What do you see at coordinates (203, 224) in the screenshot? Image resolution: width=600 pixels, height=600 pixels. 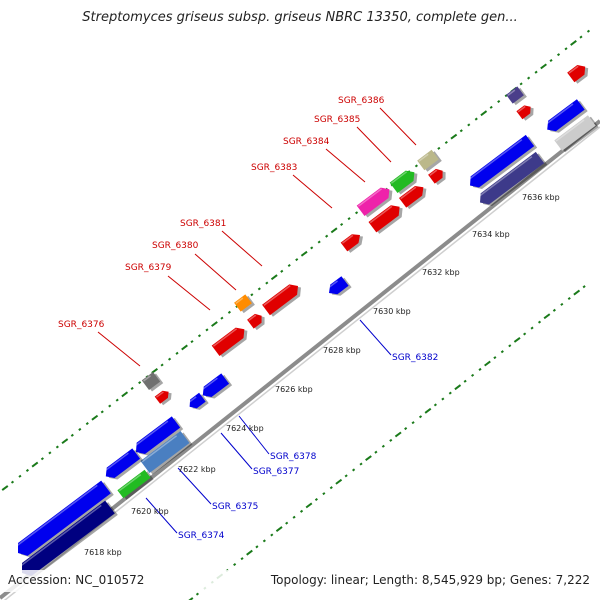 I see `forward-gene-label: SGR_6381` at bounding box center [203, 224].